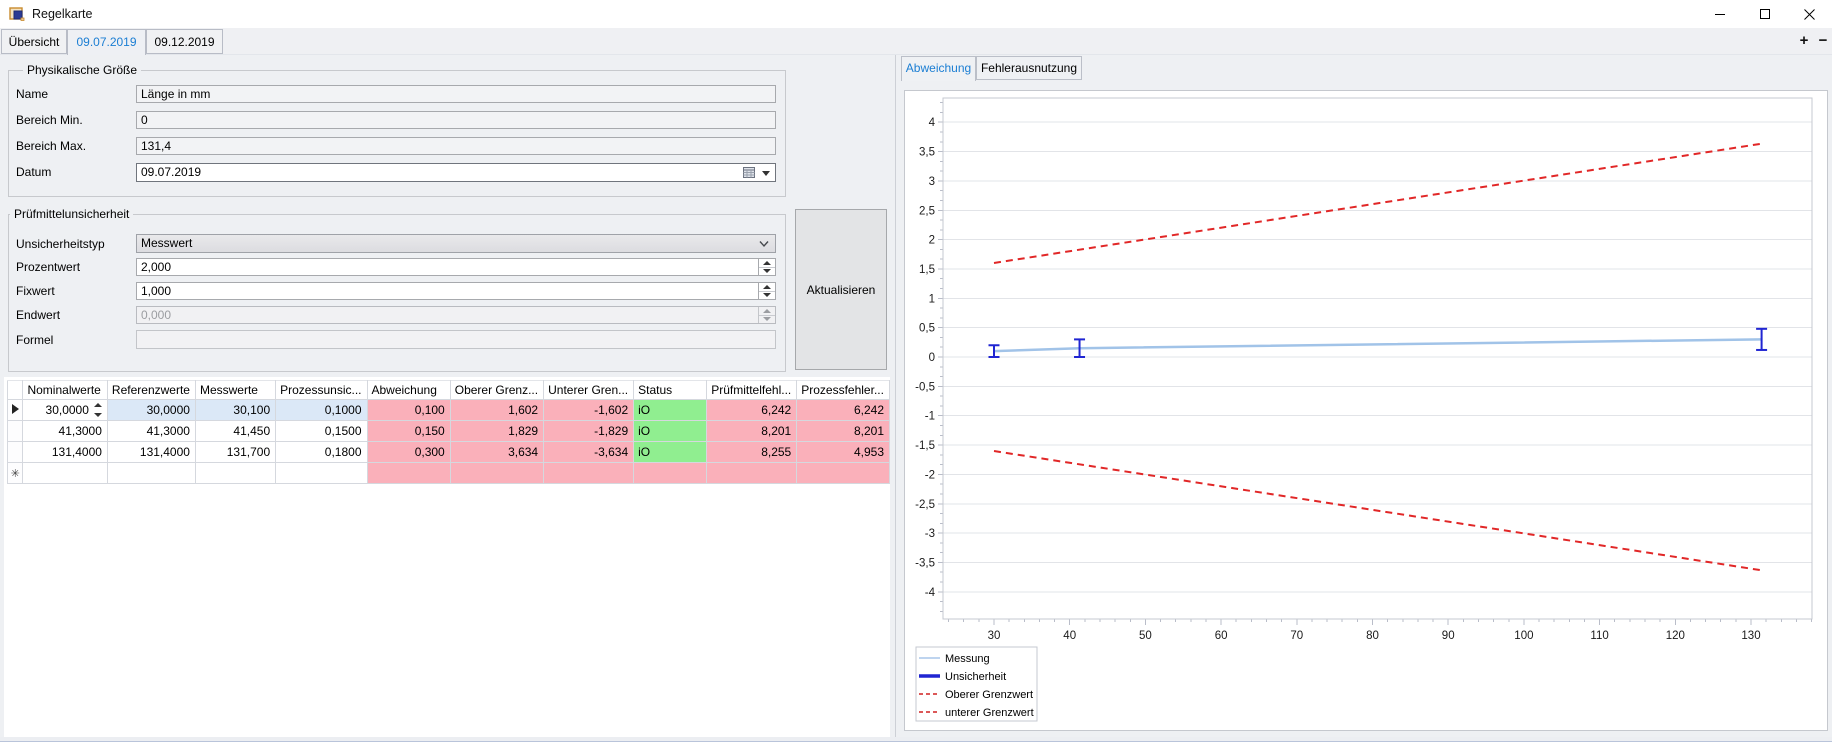 Image resolution: width=1832 pixels, height=742 pixels. I want to click on table-cell: 131,700, so click(235, 452).